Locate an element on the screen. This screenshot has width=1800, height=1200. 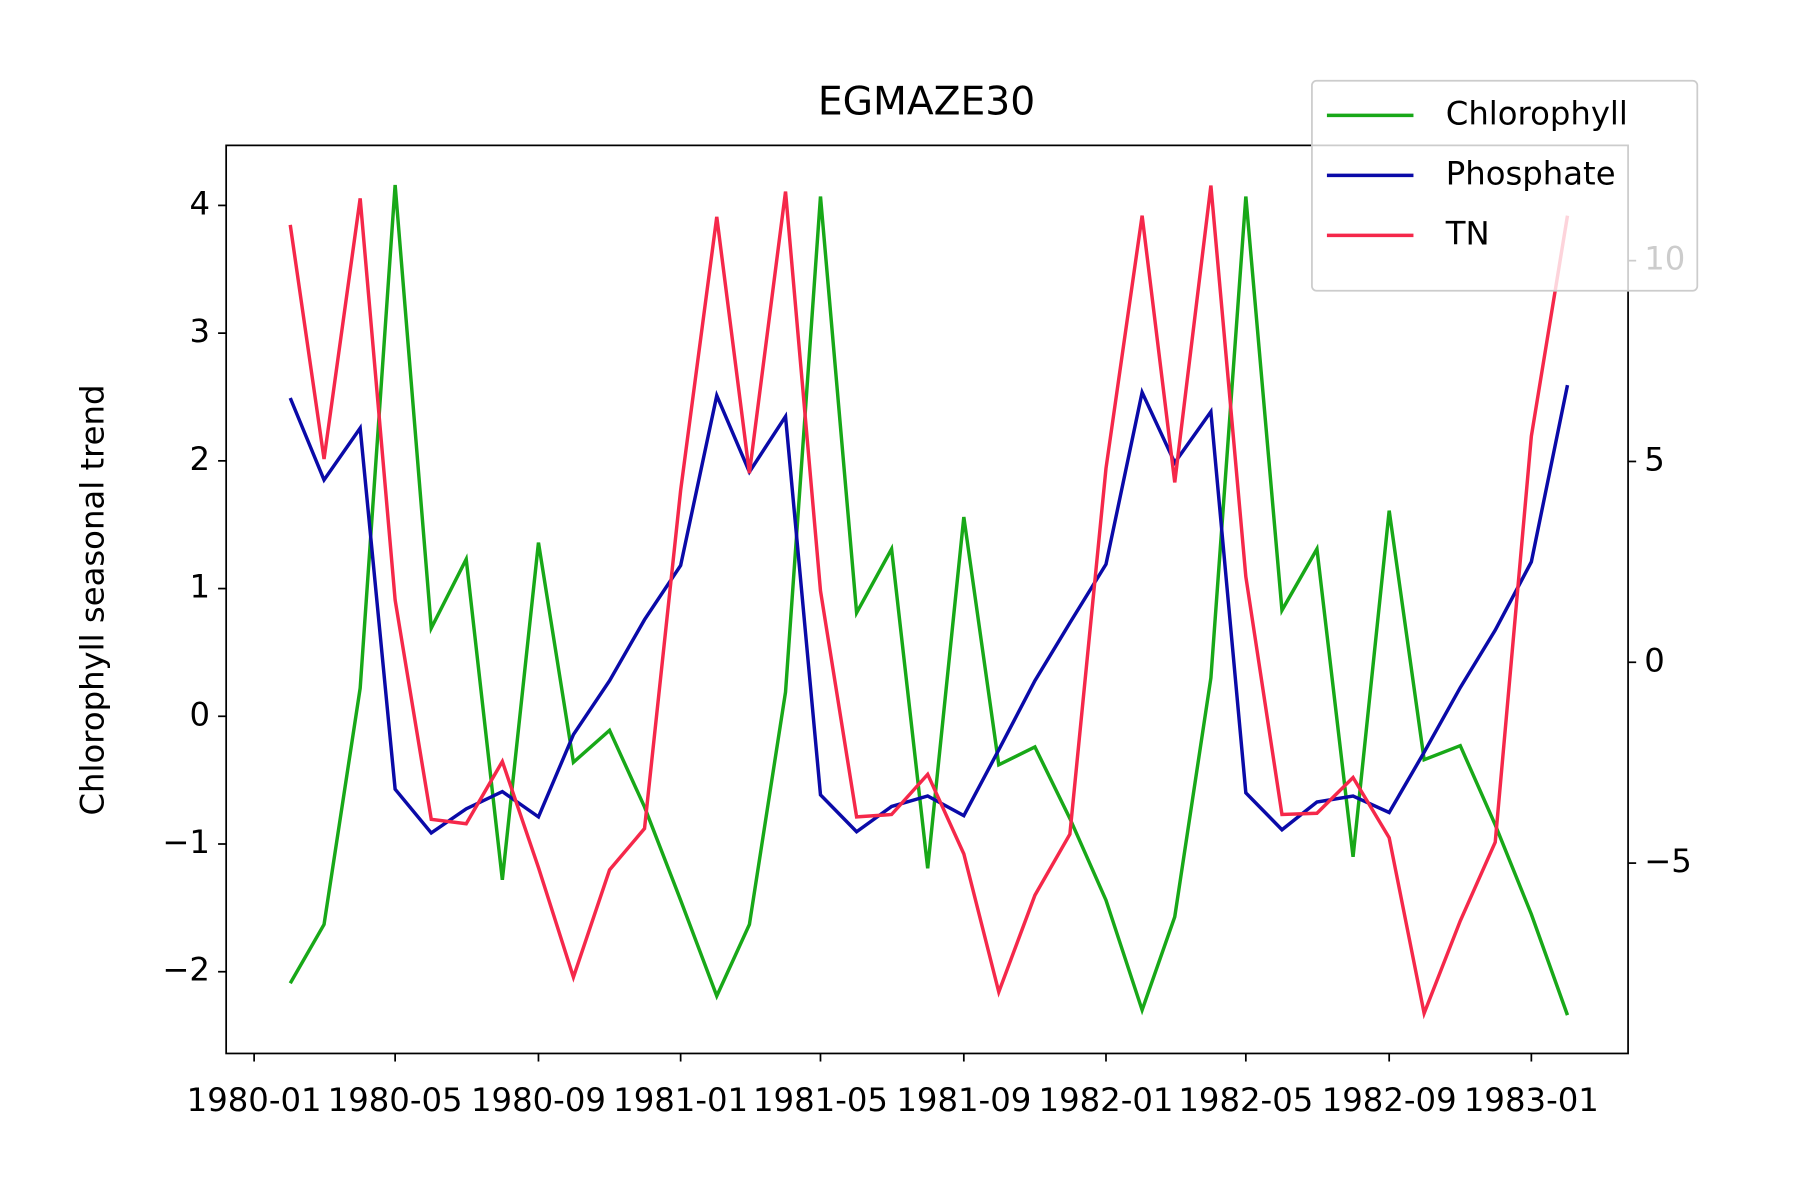
x-tick-label: 1982-09 is located at coordinates (1389, 1100).